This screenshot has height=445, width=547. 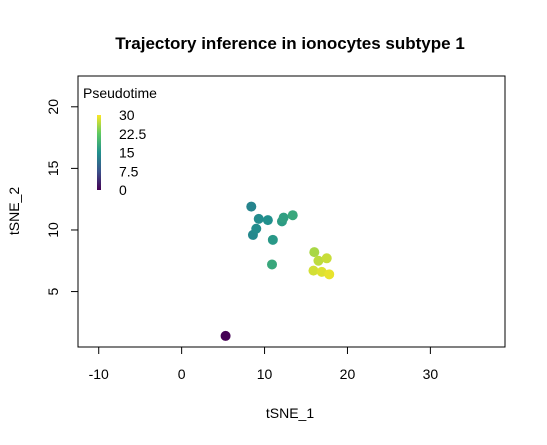 What do you see at coordinates (132, 134) in the screenshot?
I see `legend-label: 22.5` at bounding box center [132, 134].